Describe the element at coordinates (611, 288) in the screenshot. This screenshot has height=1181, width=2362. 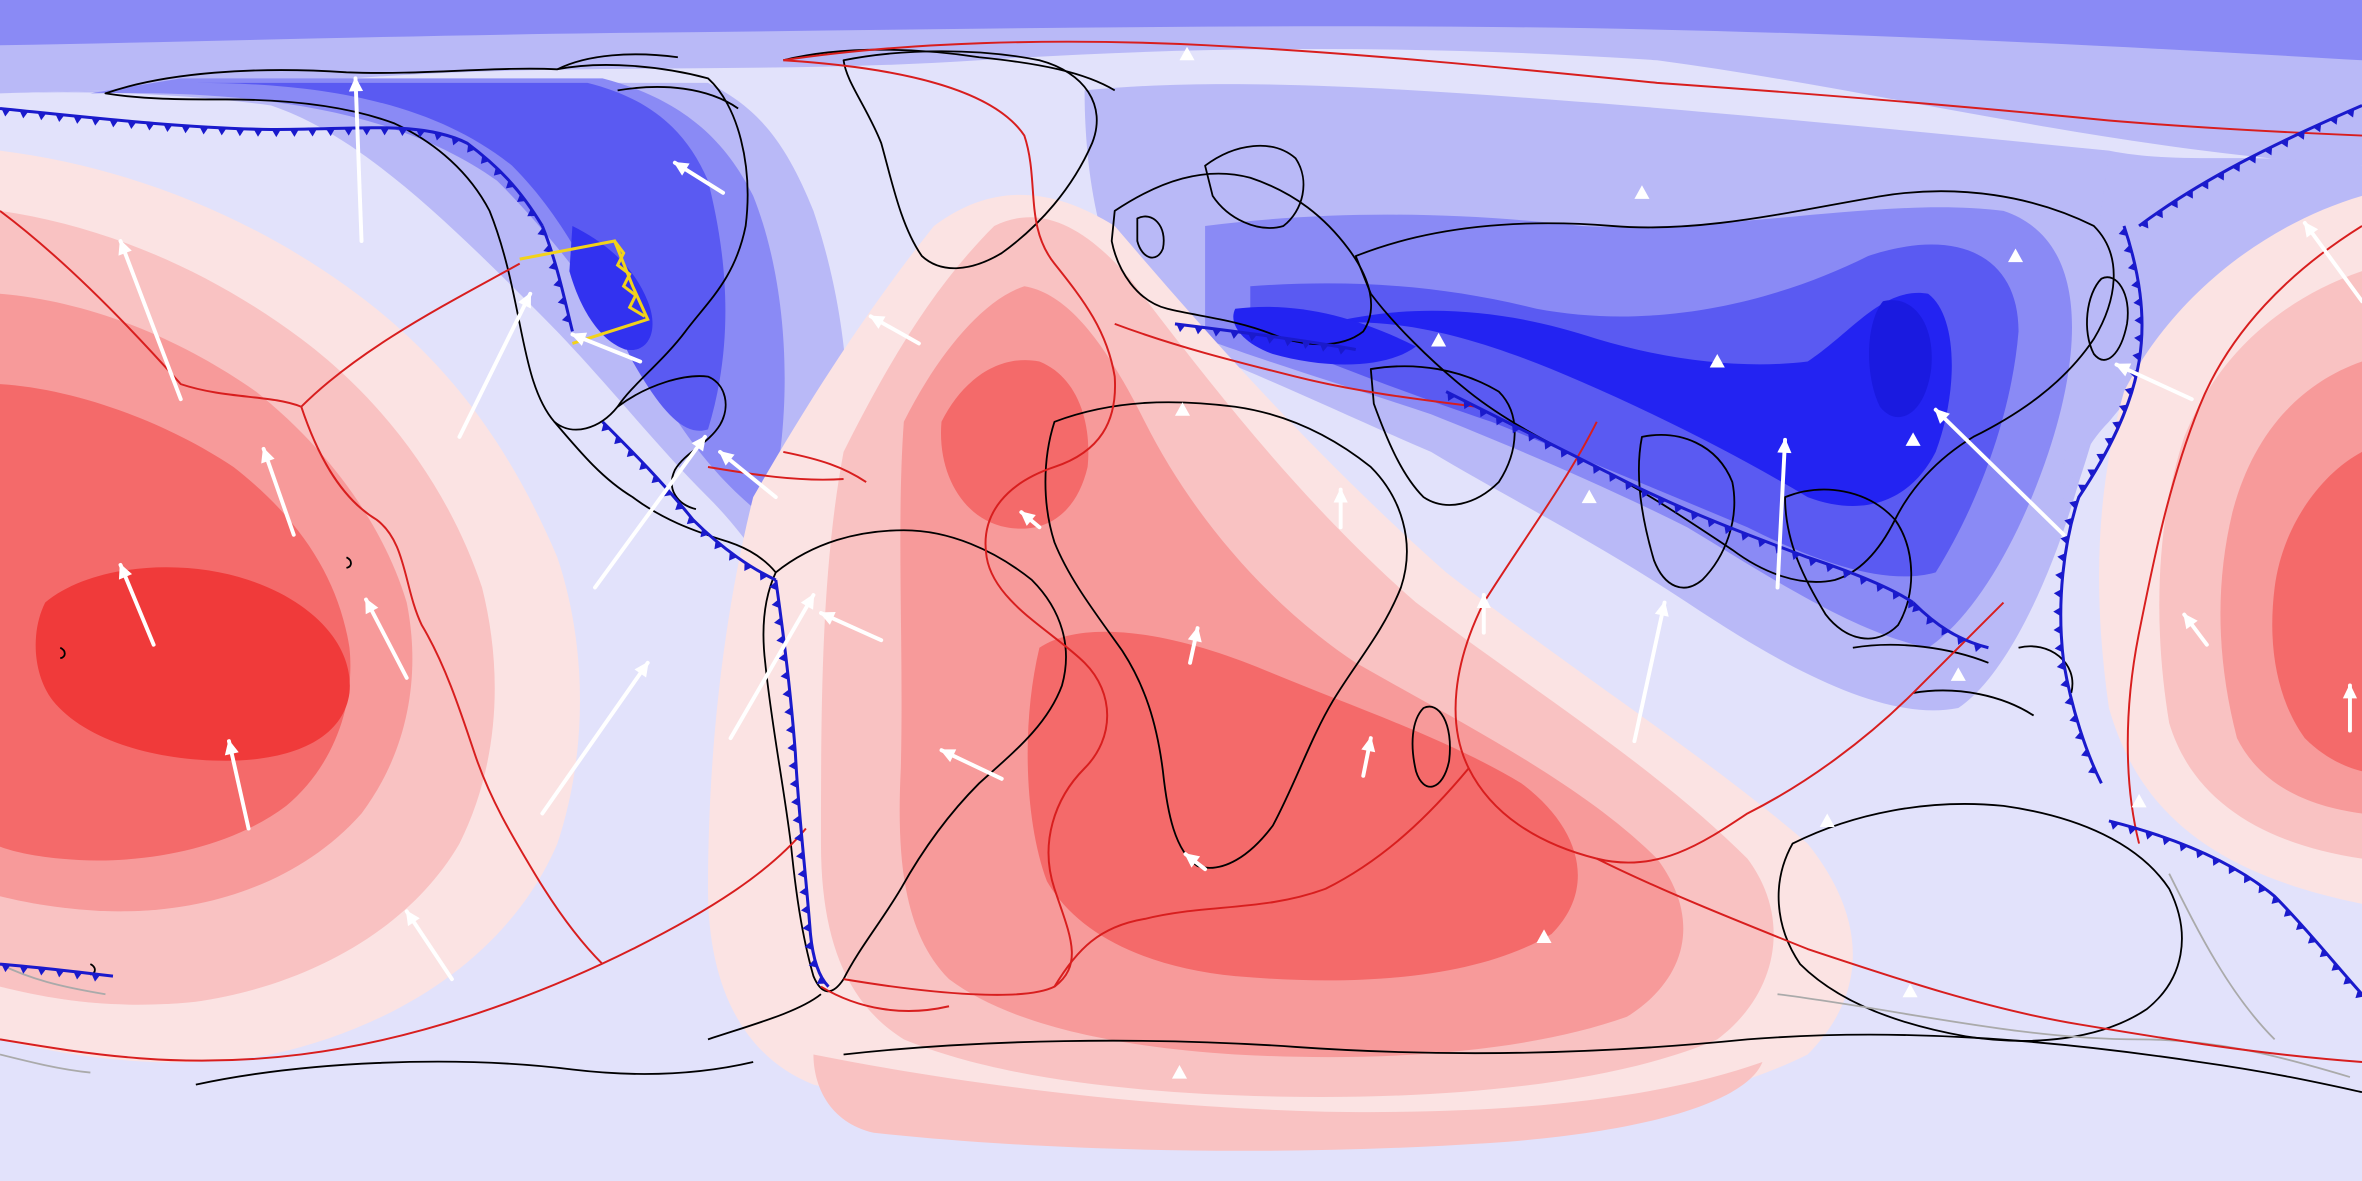
I see `contour-namerica-core` at that location.